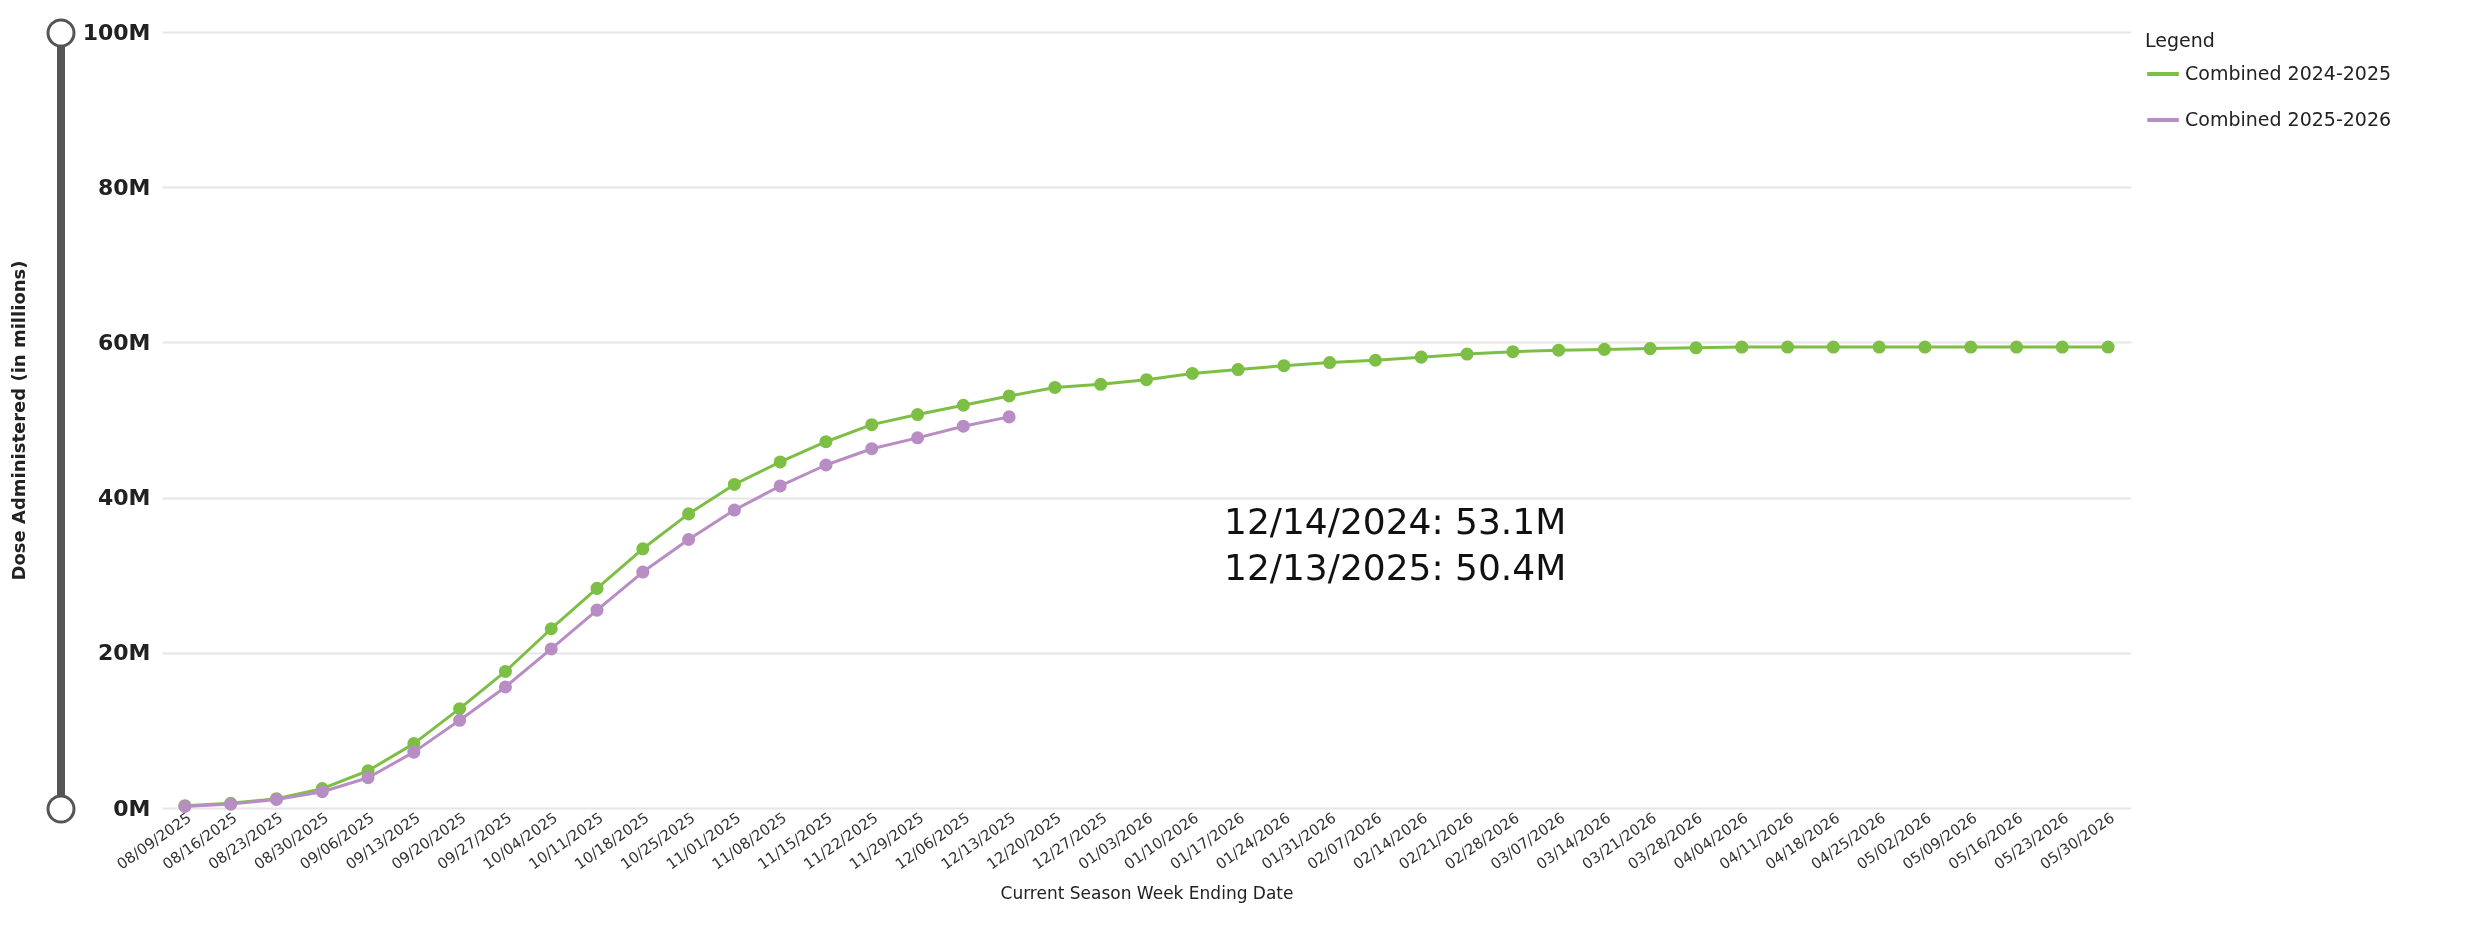  What do you see at coordinates (1395, 521) in the screenshot?
I see `annotation: 12/14/2024: 53.1M` at bounding box center [1395, 521].